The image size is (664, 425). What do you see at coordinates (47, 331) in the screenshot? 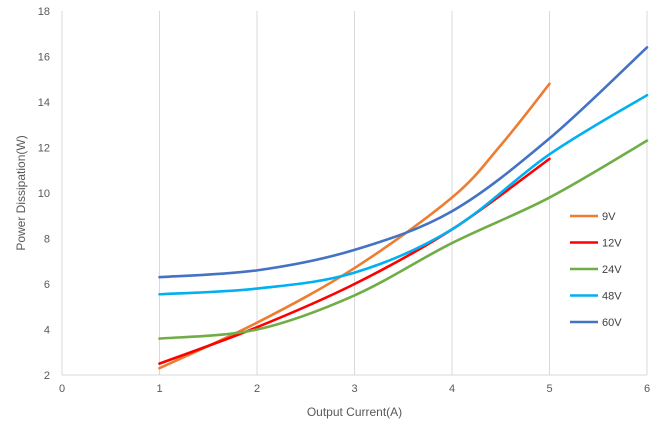
I see `y-tick-label: 4` at bounding box center [47, 331].